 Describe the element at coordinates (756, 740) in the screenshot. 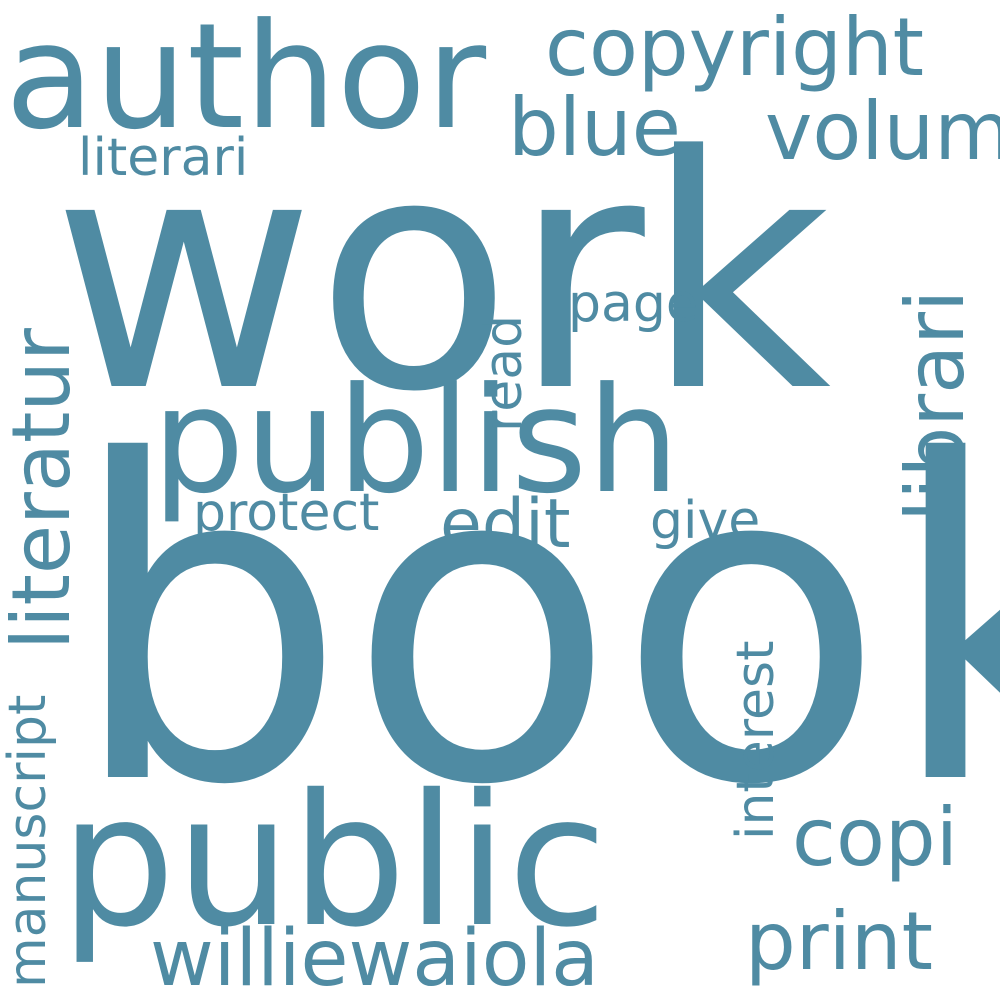

I see `word-interest: interest` at that location.